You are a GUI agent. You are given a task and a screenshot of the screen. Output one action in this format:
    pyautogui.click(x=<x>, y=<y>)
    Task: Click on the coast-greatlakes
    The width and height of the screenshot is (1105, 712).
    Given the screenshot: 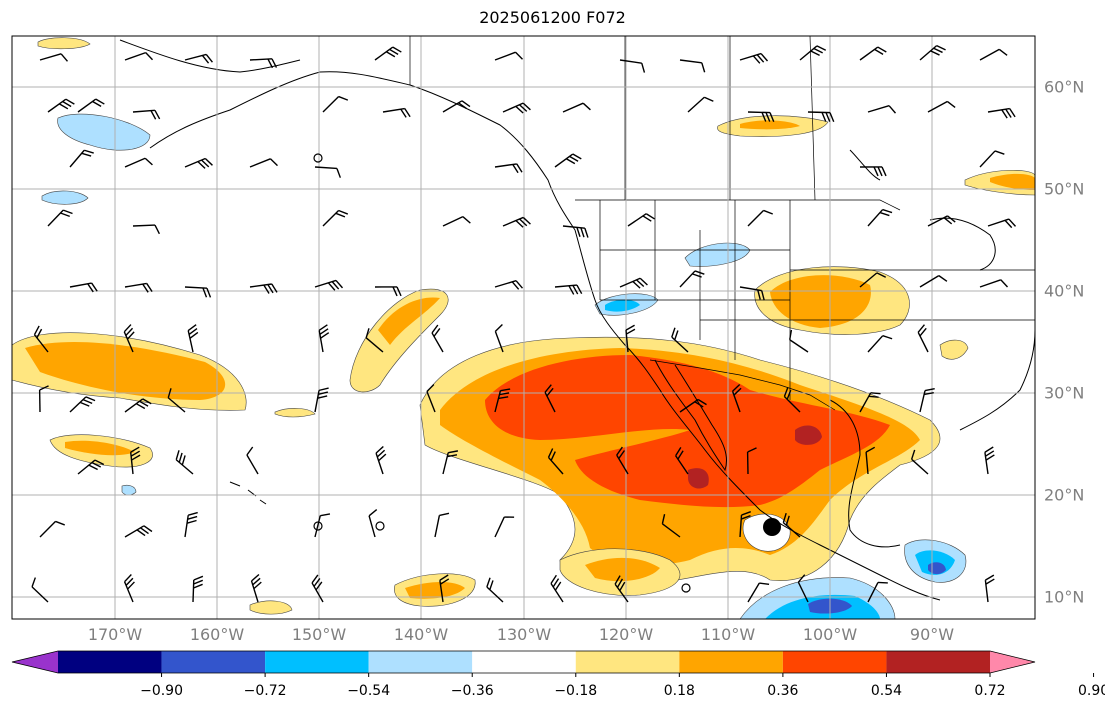 What is the action you would take?
    pyautogui.click(x=962, y=244)
    